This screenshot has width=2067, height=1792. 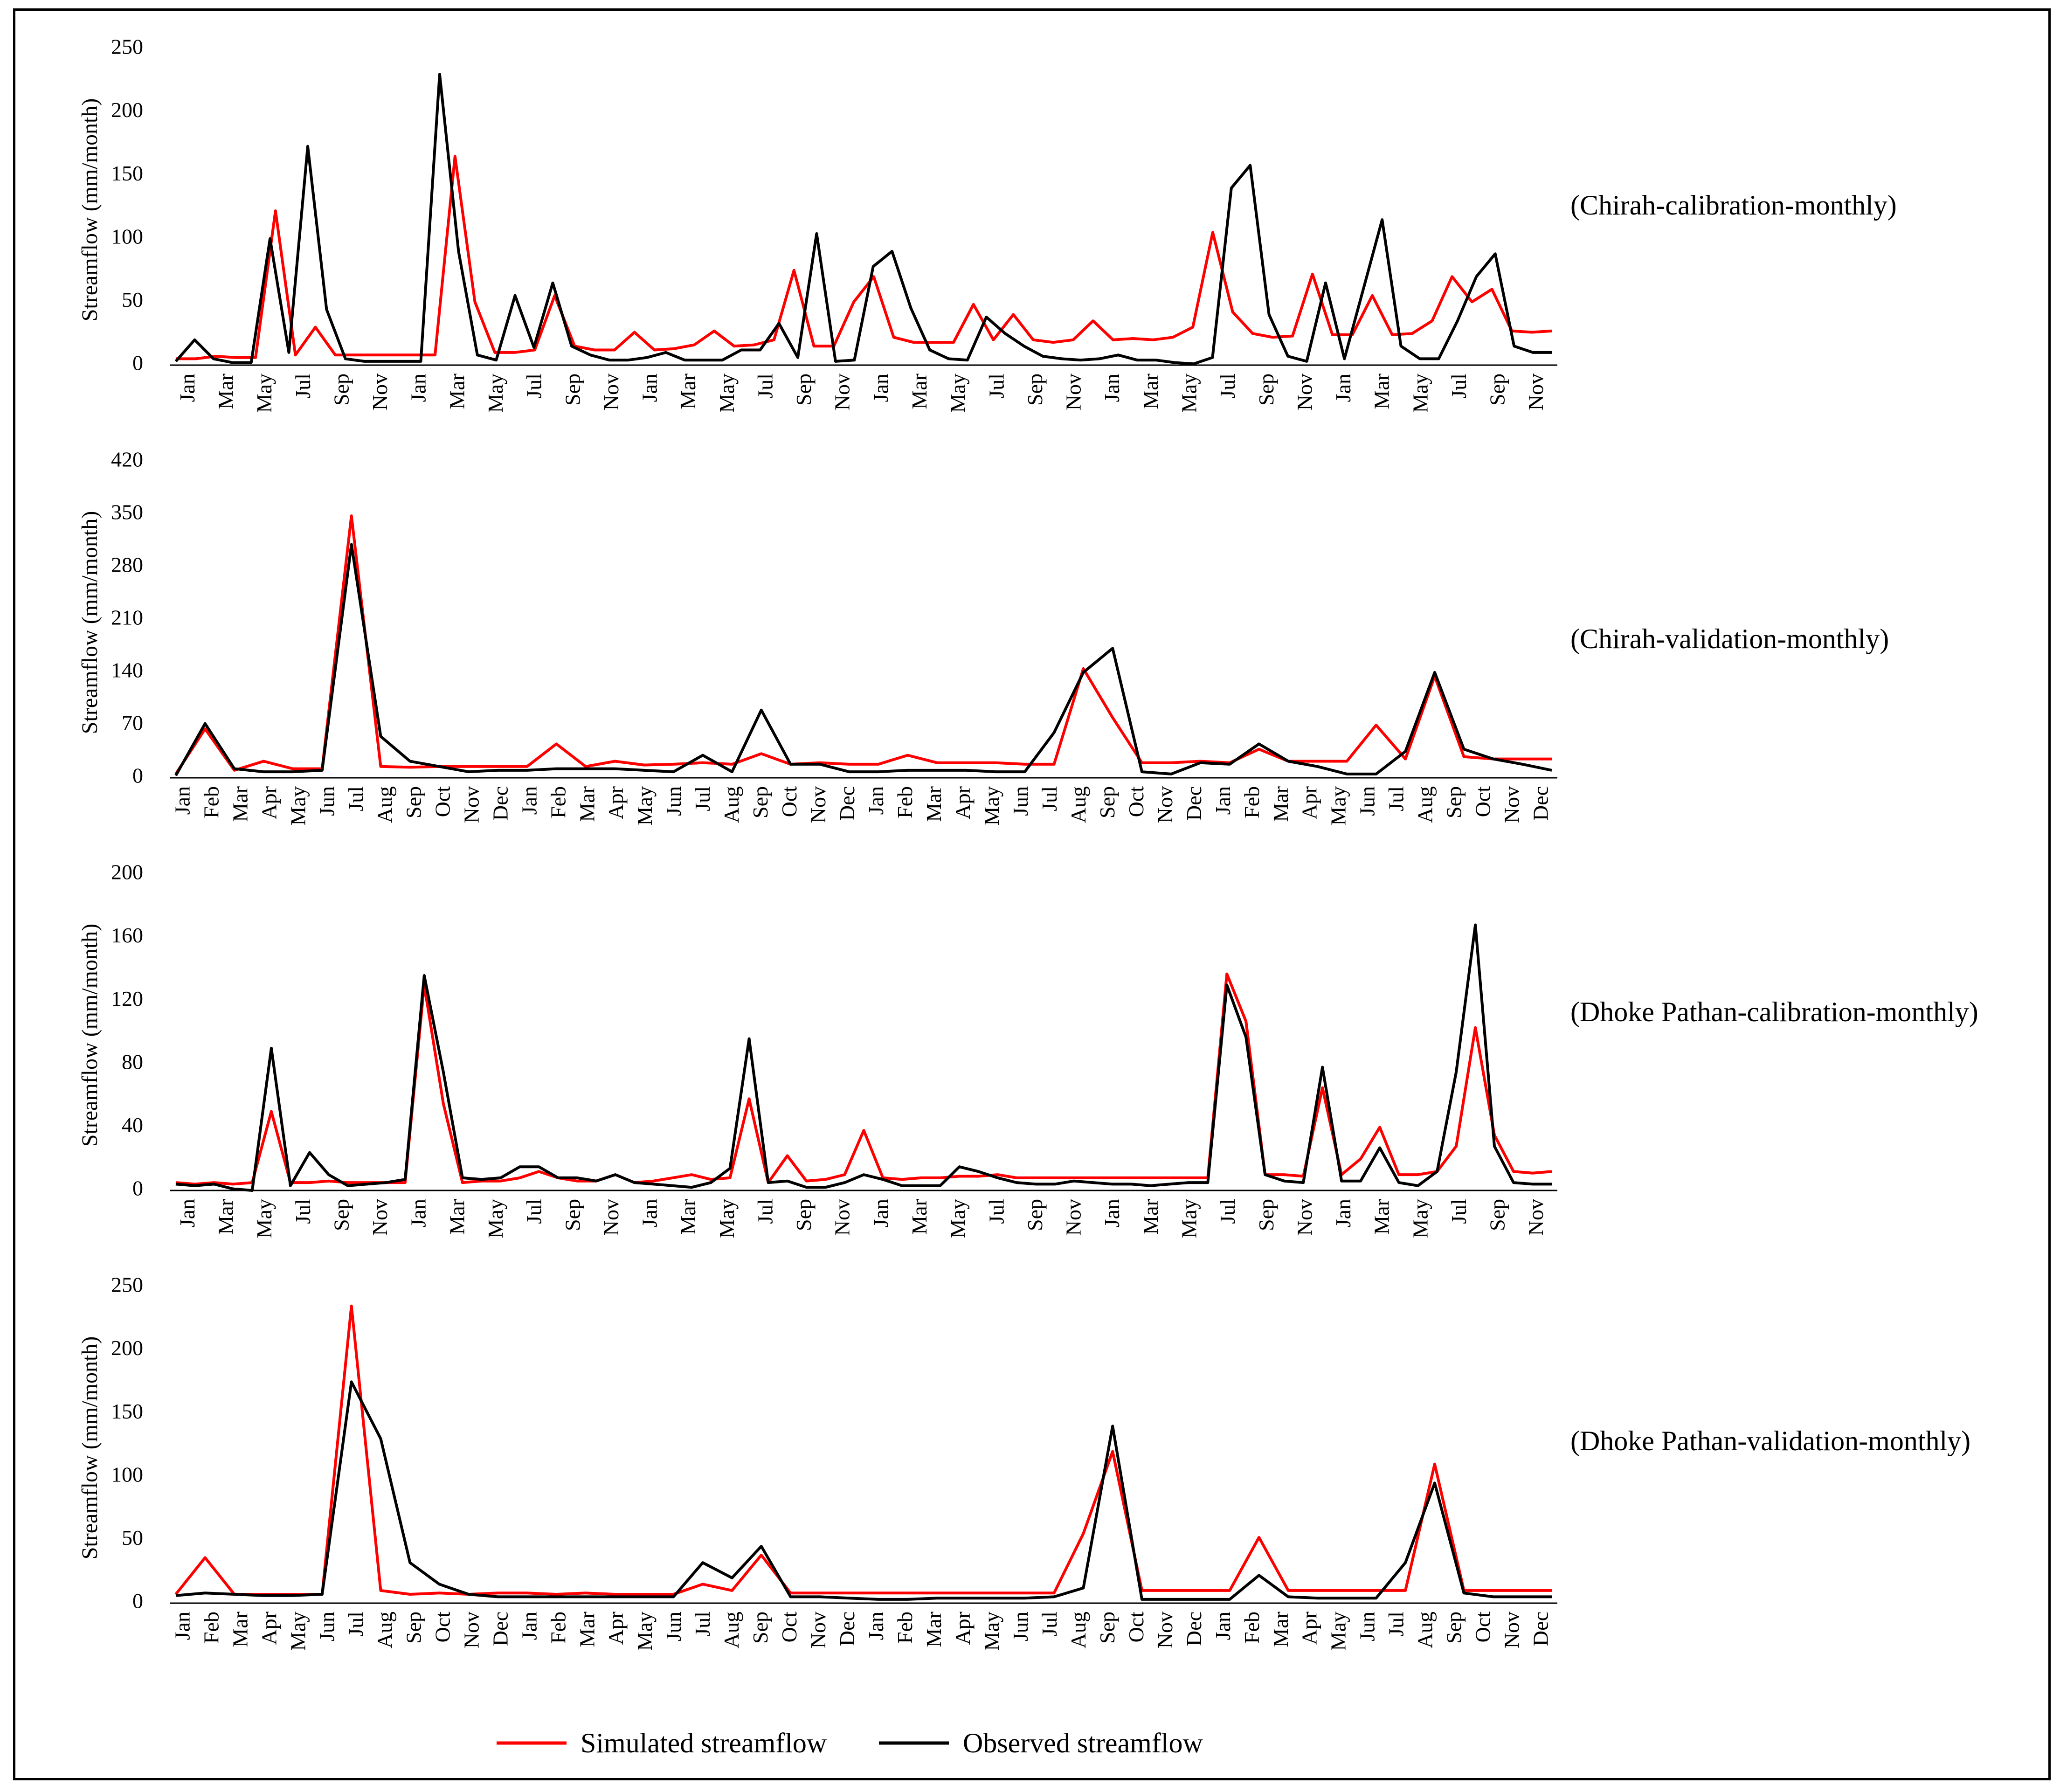 I want to click on panel-title: (Dhoke Pathan-calibration-monthly), so click(x=1774, y=1011).